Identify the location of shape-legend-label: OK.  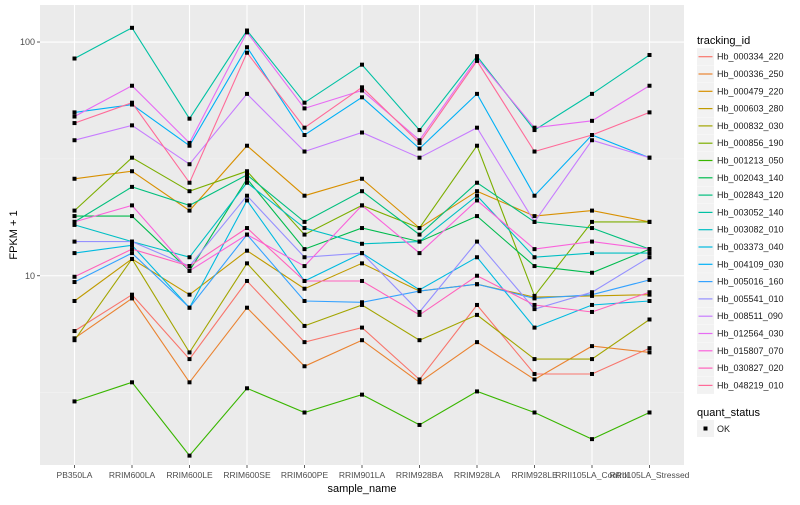
(723, 429).